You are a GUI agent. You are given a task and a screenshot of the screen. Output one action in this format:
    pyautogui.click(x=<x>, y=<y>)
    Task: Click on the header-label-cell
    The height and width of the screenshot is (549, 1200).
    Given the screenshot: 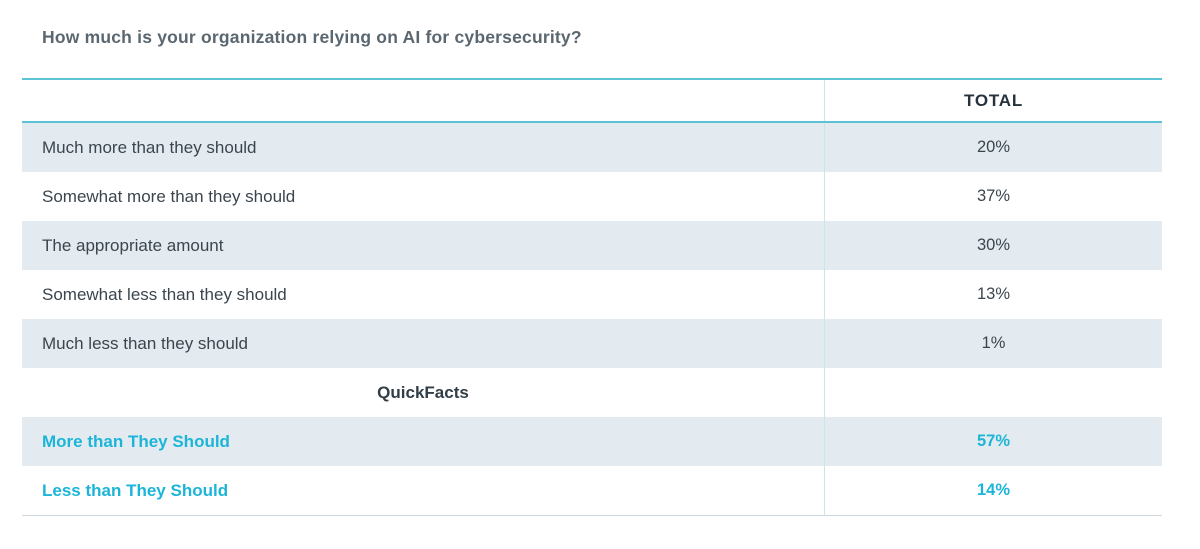 What is the action you would take?
    pyautogui.click(x=423, y=100)
    